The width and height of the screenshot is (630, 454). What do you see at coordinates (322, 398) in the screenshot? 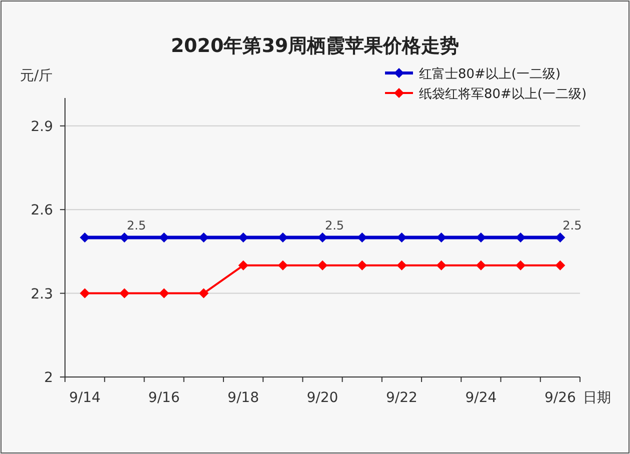
I see `x-tick-label: 9/20` at bounding box center [322, 398].